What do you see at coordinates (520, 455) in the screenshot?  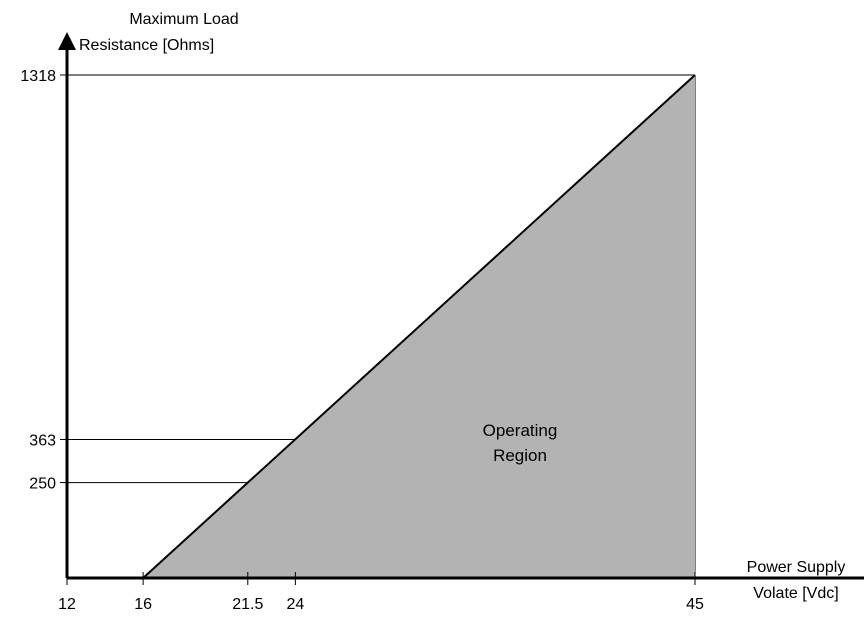 I see `region-label-line-2: Region` at bounding box center [520, 455].